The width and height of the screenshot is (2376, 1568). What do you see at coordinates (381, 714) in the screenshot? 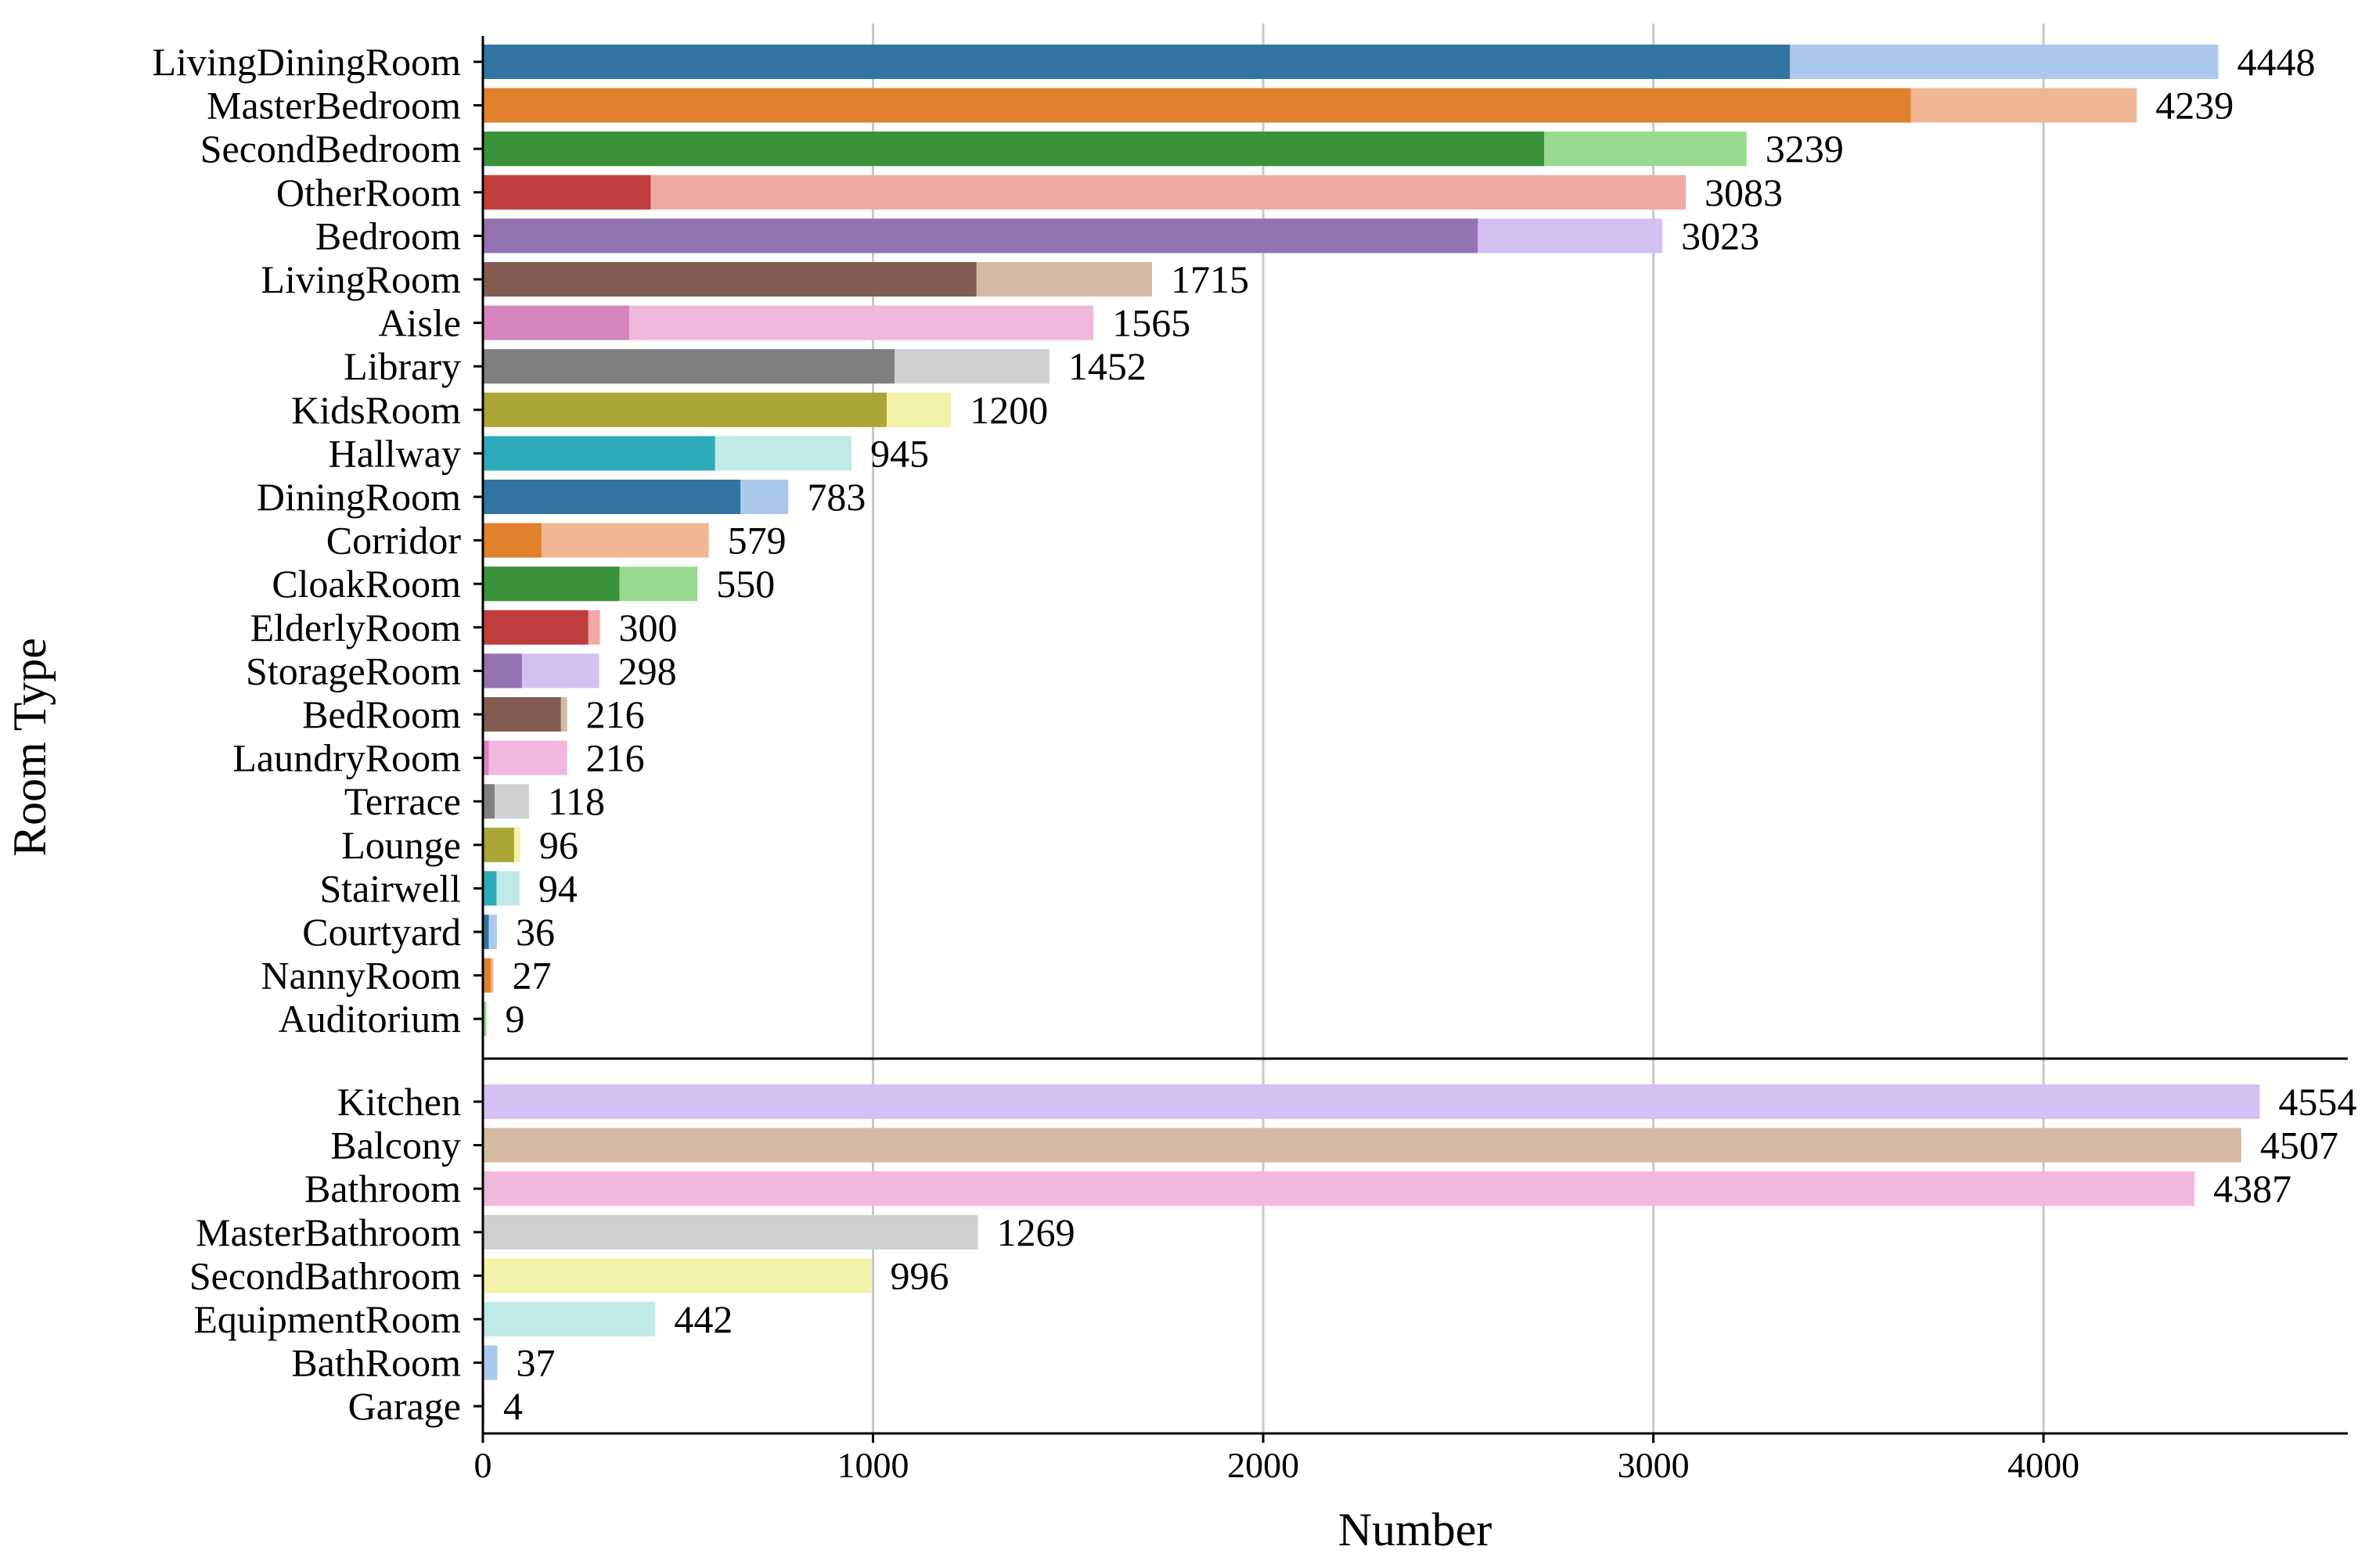
I see `category-label-bed-room: BedRoom` at bounding box center [381, 714].